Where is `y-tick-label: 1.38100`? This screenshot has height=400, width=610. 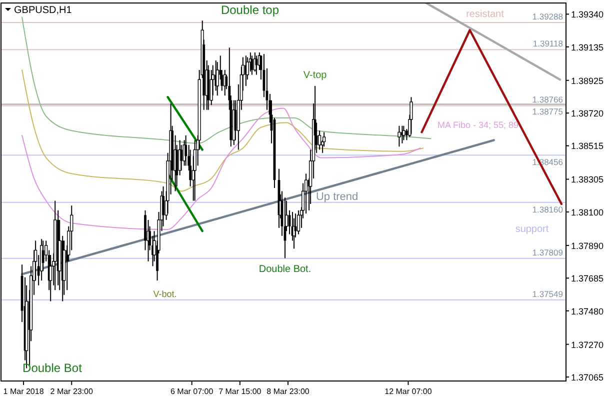
y-tick-label: 1.38100 is located at coordinates (587, 212).